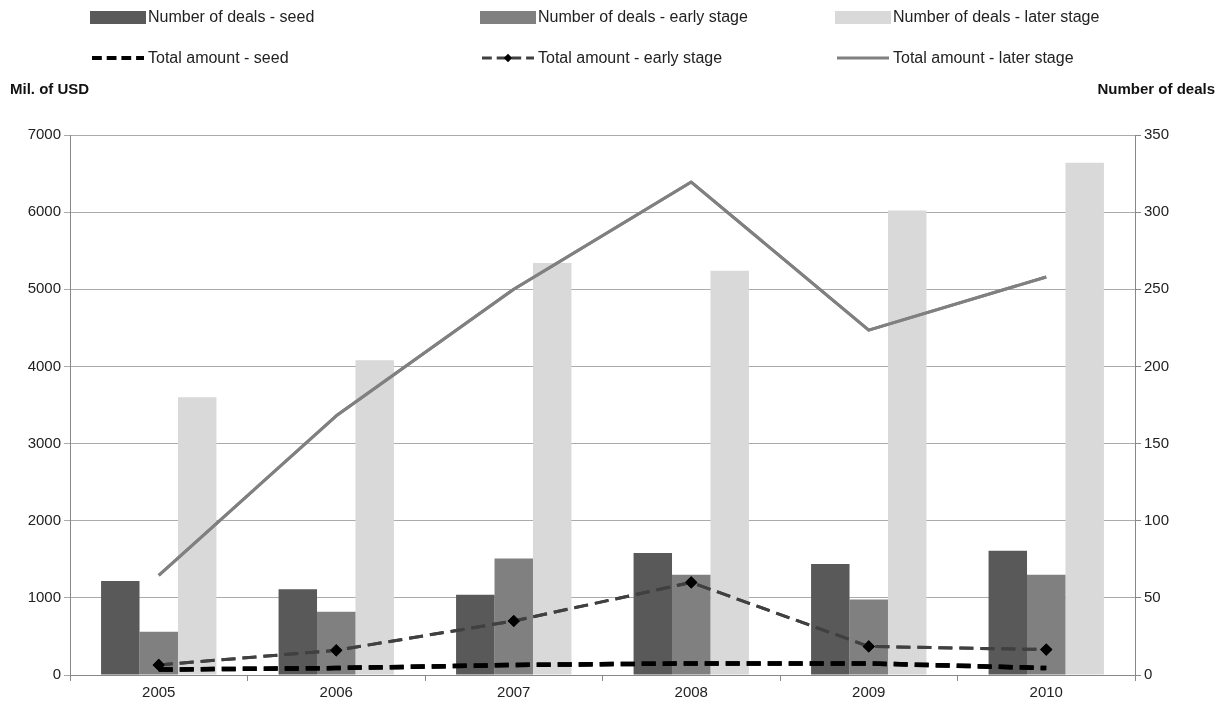 This screenshot has height=705, width=1215. Describe the element at coordinates (44, 134) in the screenshot. I see `y-tick-label: 7000` at that location.